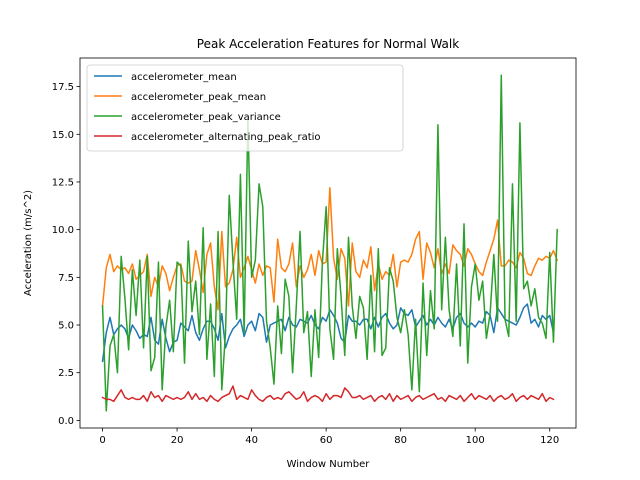  Describe the element at coordinates (251, 440) in the screenshot. I see `x-tick-label: 40` at that location.